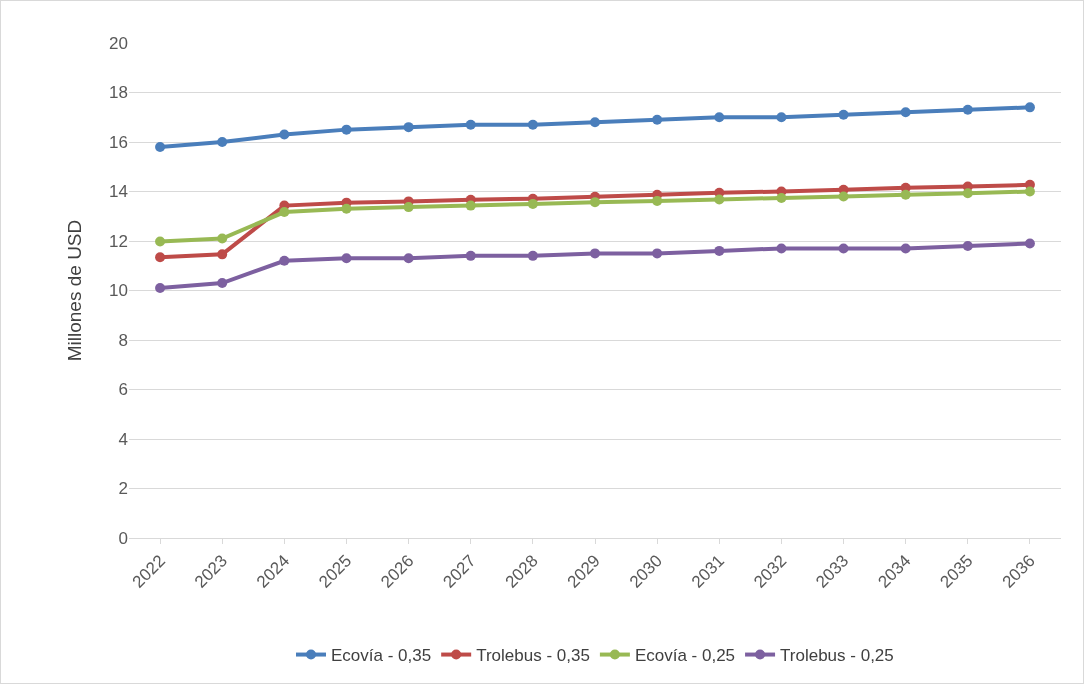  I want to click on y-tick-label: 2, so click(123, 489).